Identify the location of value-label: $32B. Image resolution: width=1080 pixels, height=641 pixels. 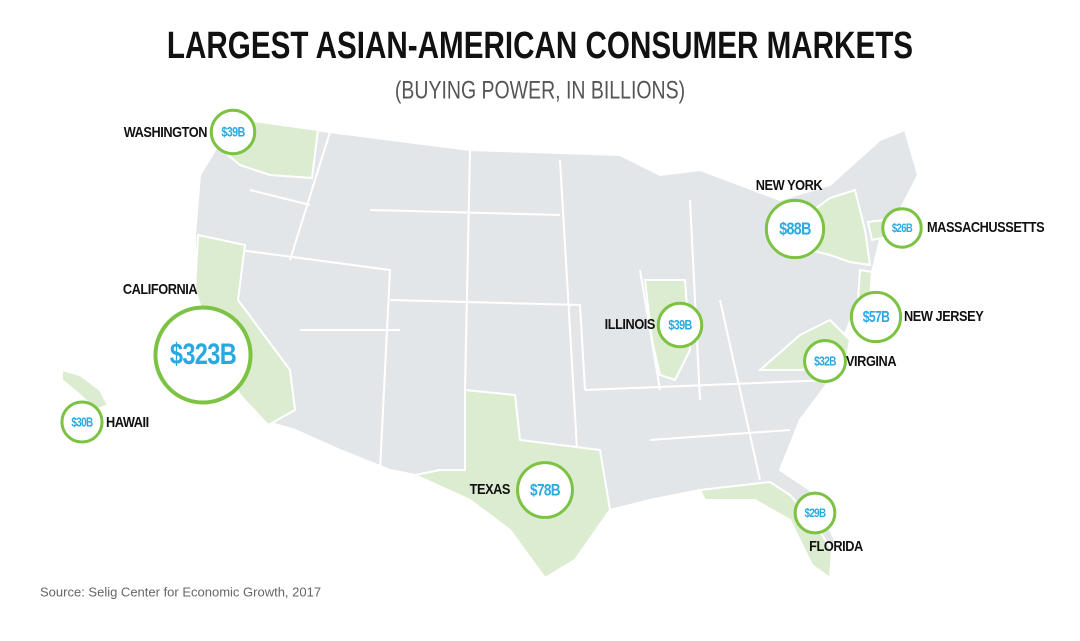
(825, 361).